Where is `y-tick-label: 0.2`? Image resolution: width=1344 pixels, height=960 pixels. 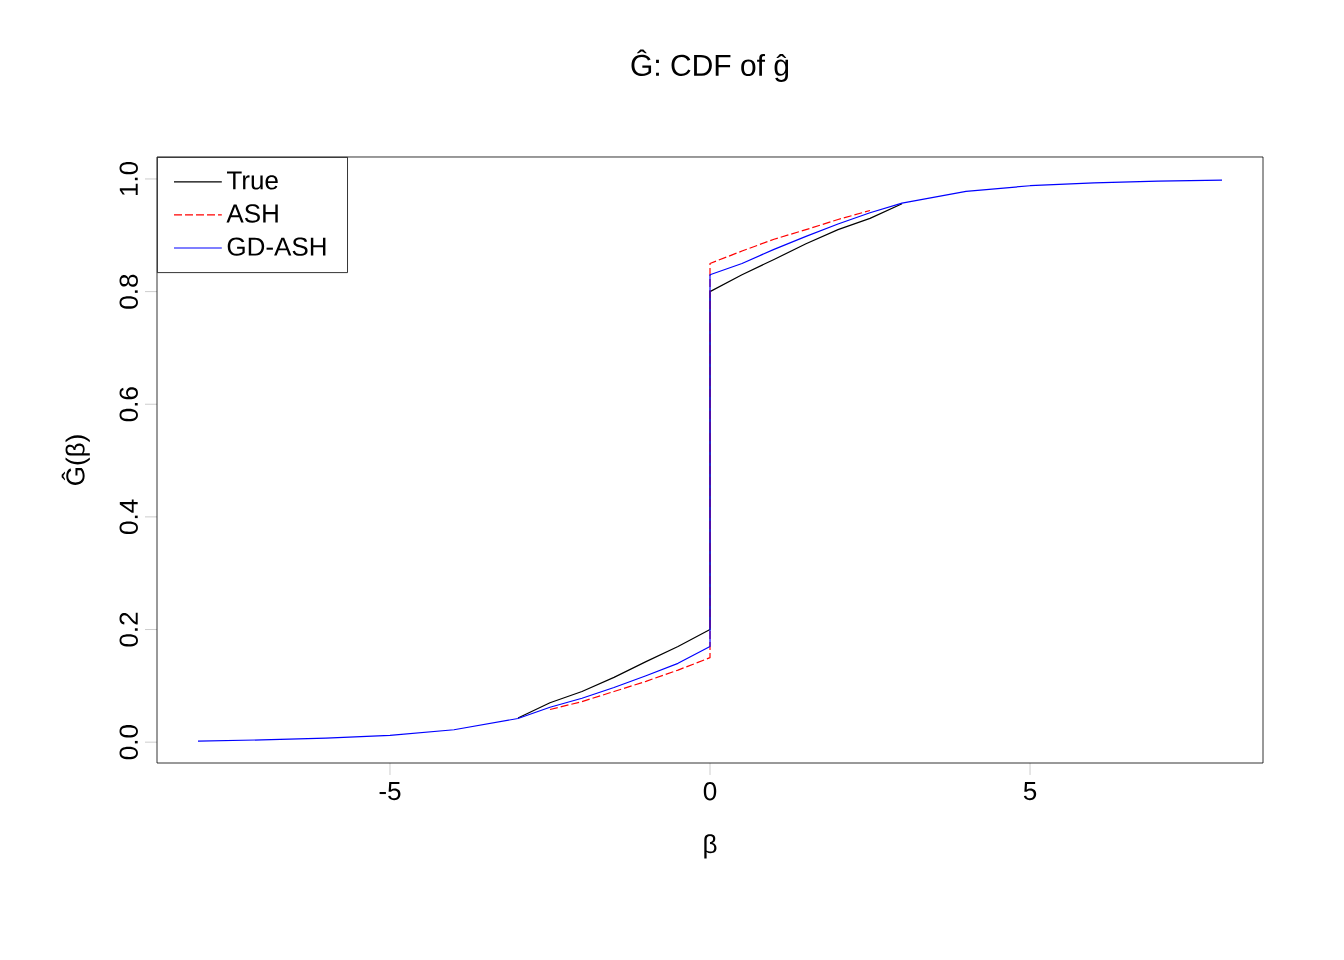 y-tick-label: 0.2 is located at coordinates (128, 629).